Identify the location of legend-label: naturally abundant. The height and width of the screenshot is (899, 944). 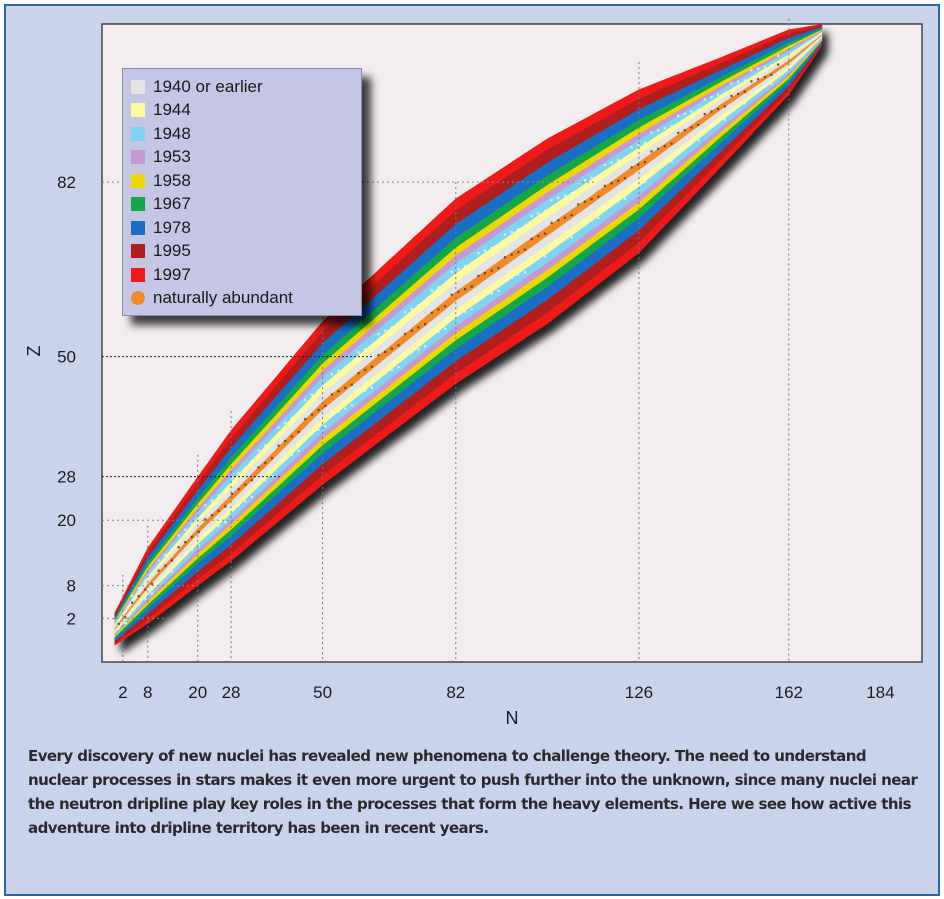
(223, 298).